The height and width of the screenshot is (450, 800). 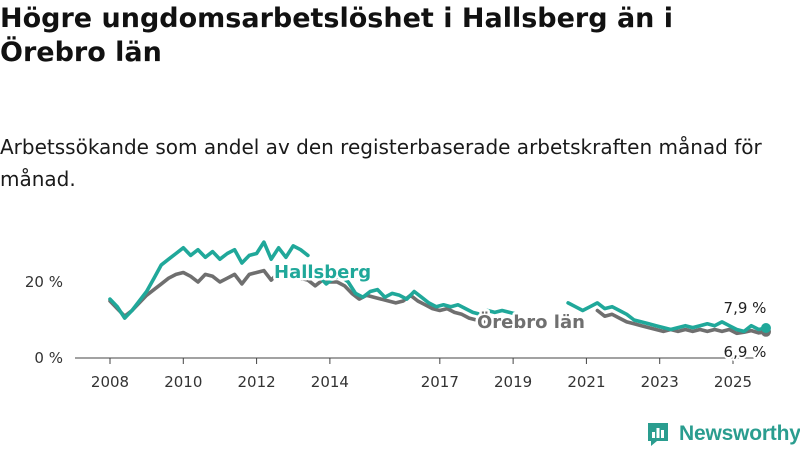 I want to click on hallsberg-end-marker, so click(x=765, y=327).